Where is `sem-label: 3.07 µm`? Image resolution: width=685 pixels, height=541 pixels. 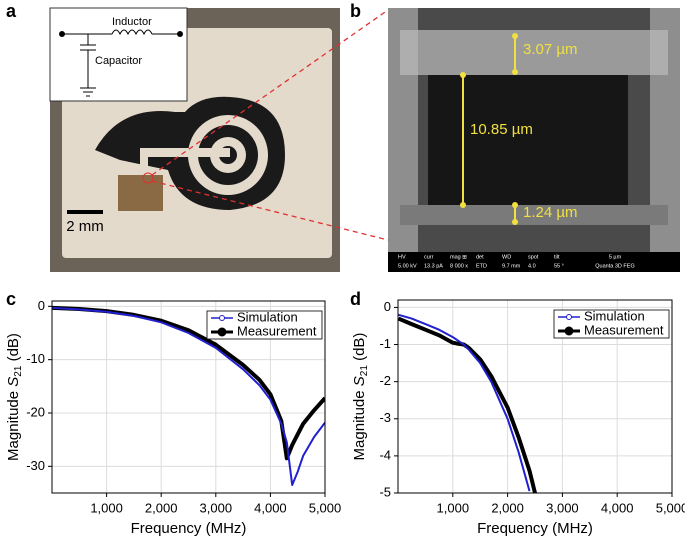
sem-label: 3.07 µm is located at coordinates (550, 49).